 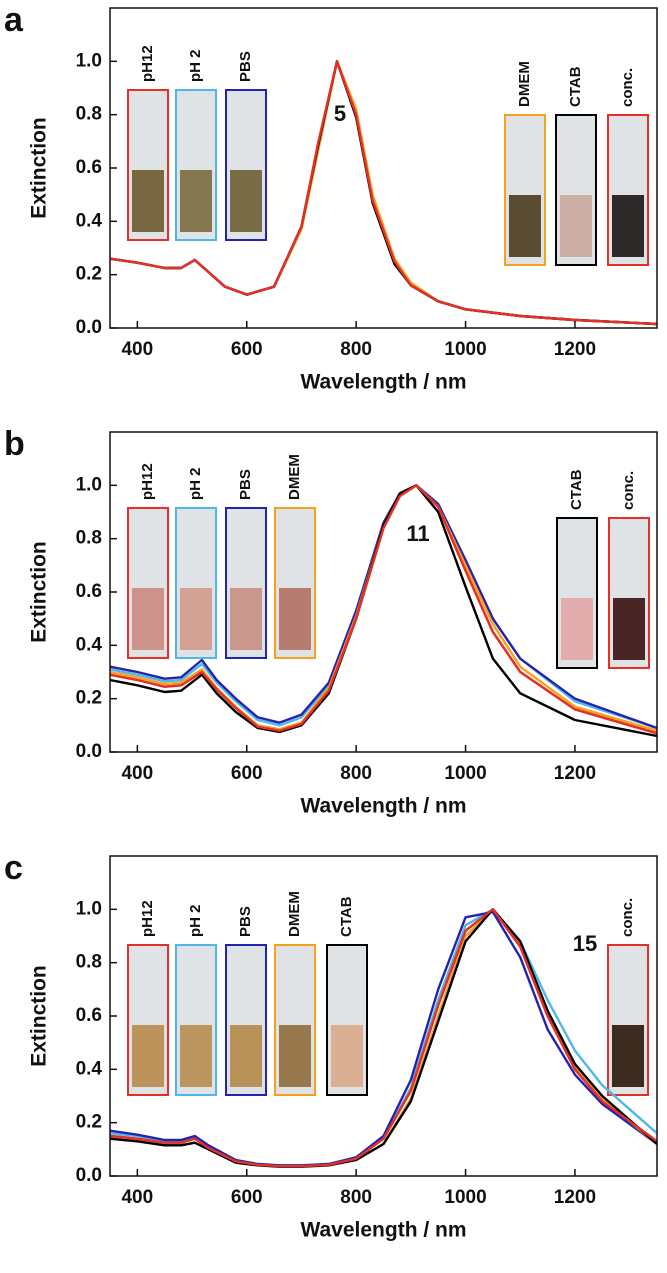 I want to click on panel-label: b, so click(x=14, y=444).